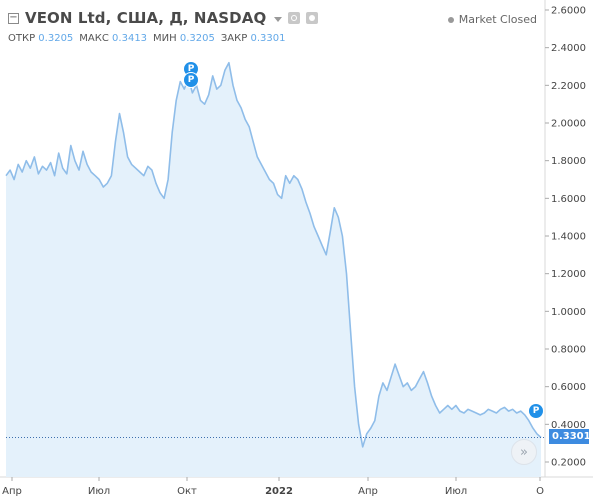 The image size is (593, 500). I want to click on y-tick-label: 1.4000, so click(568, 237).